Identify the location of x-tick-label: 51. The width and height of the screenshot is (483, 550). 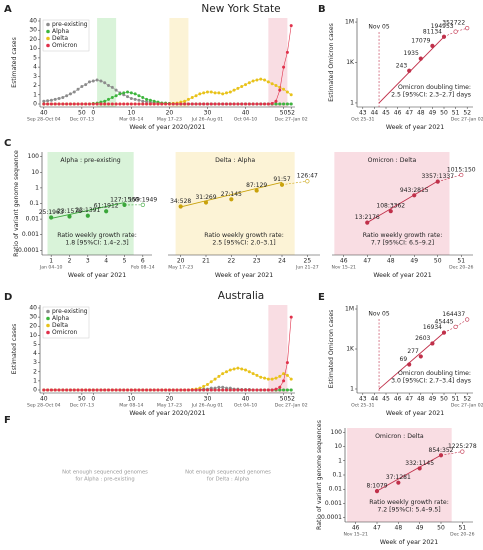
(456, 399).